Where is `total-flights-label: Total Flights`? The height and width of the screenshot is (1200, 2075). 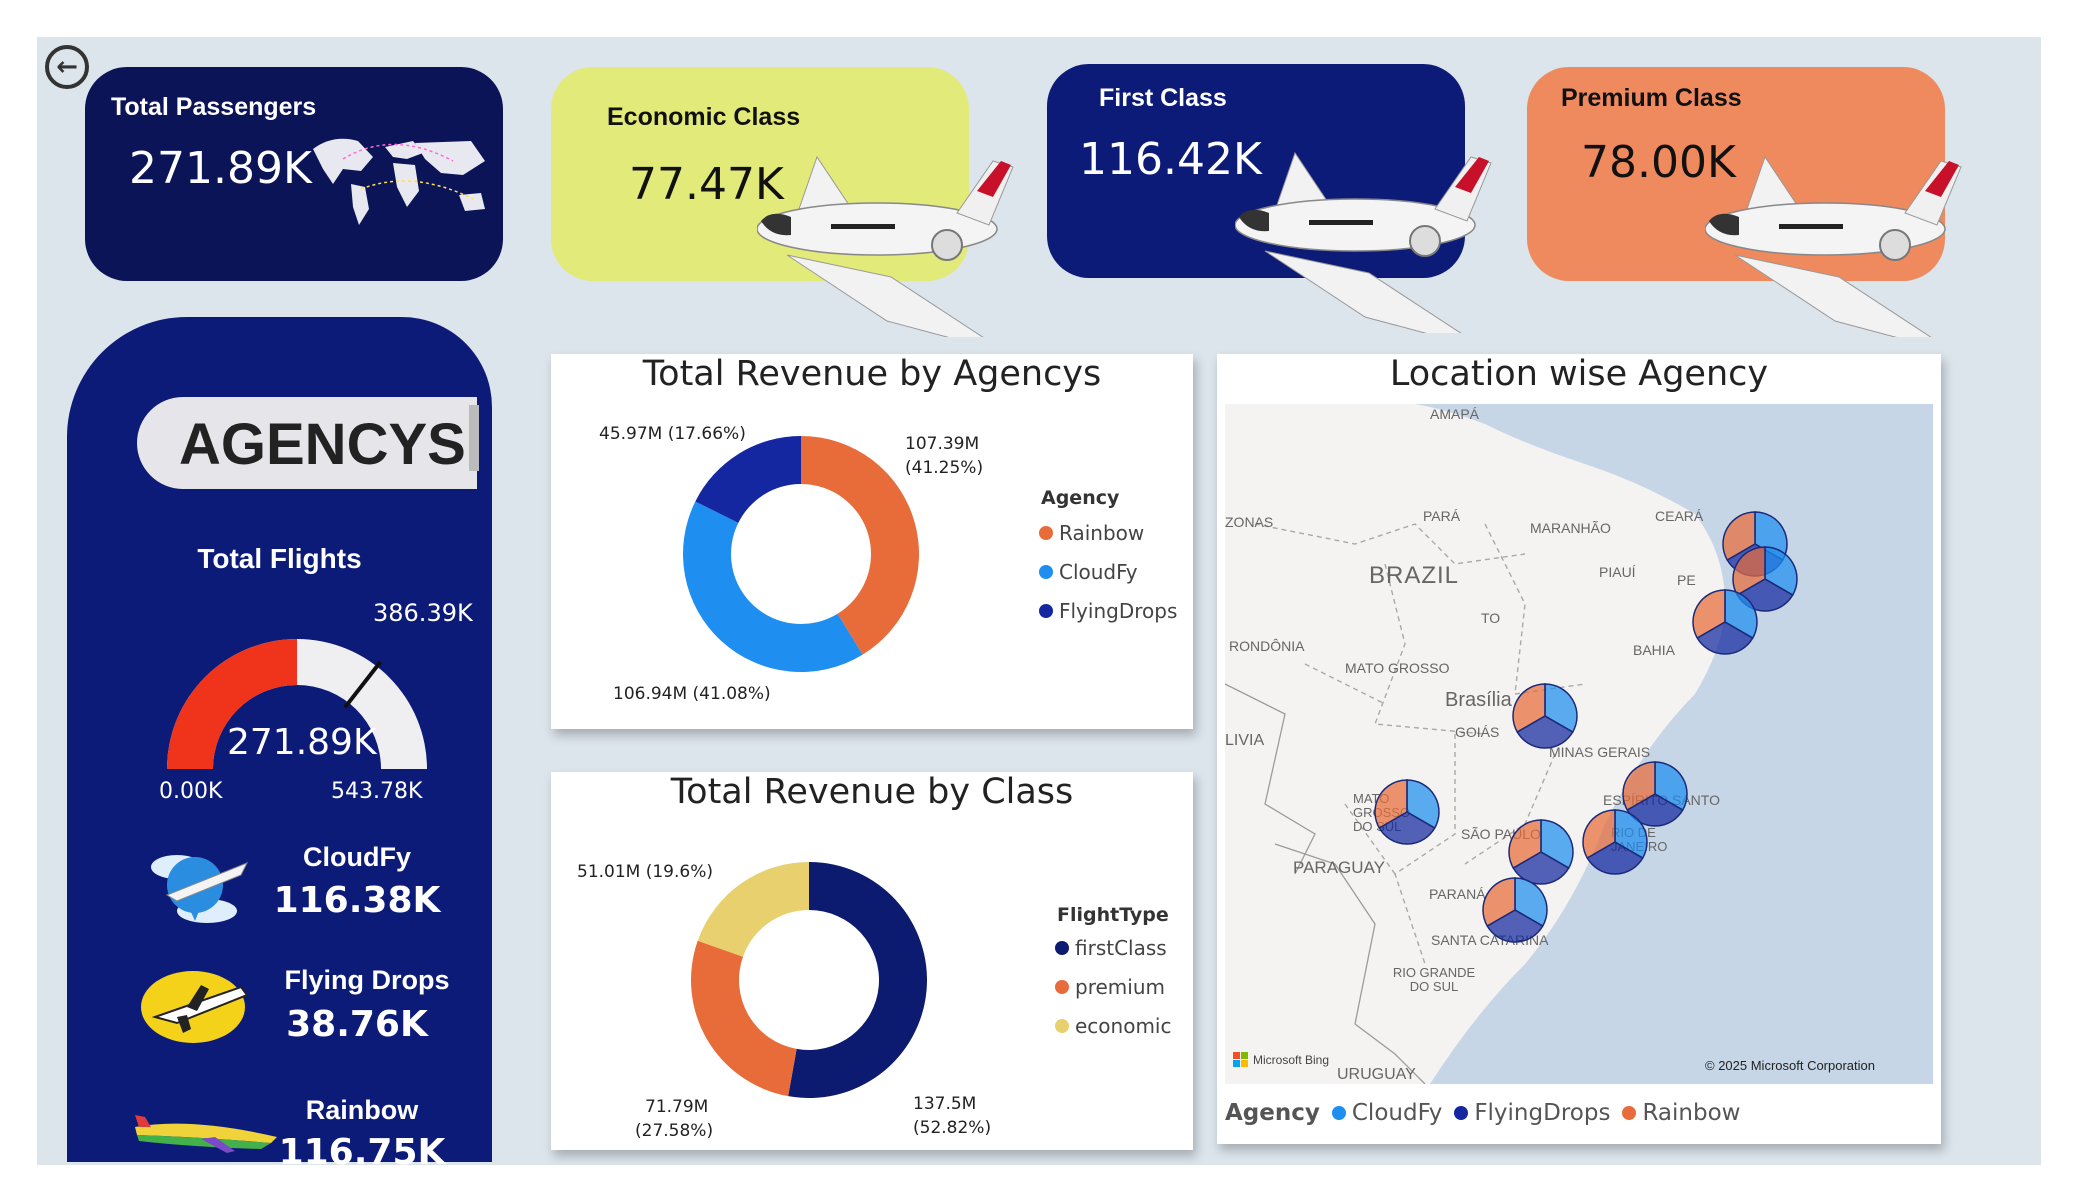
total-flights-label: Total Flights is located at coordinates (279, 558).